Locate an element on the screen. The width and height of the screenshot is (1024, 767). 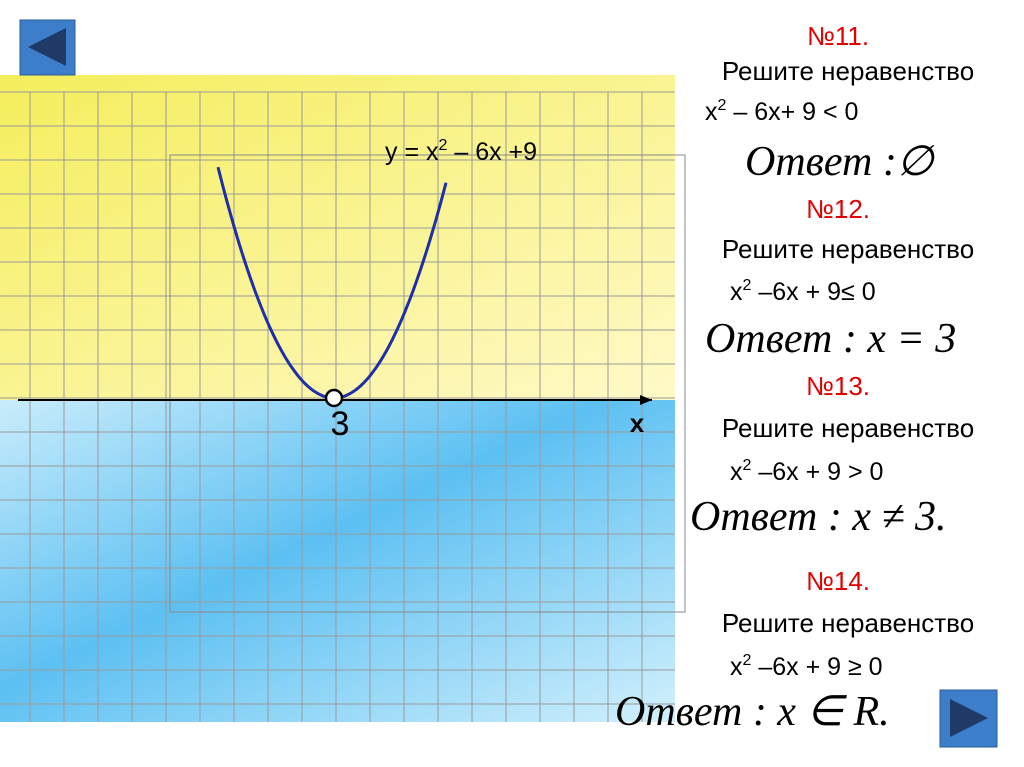
answer: Ответ : x ≠ 3. is located at coordinates (818, 517).